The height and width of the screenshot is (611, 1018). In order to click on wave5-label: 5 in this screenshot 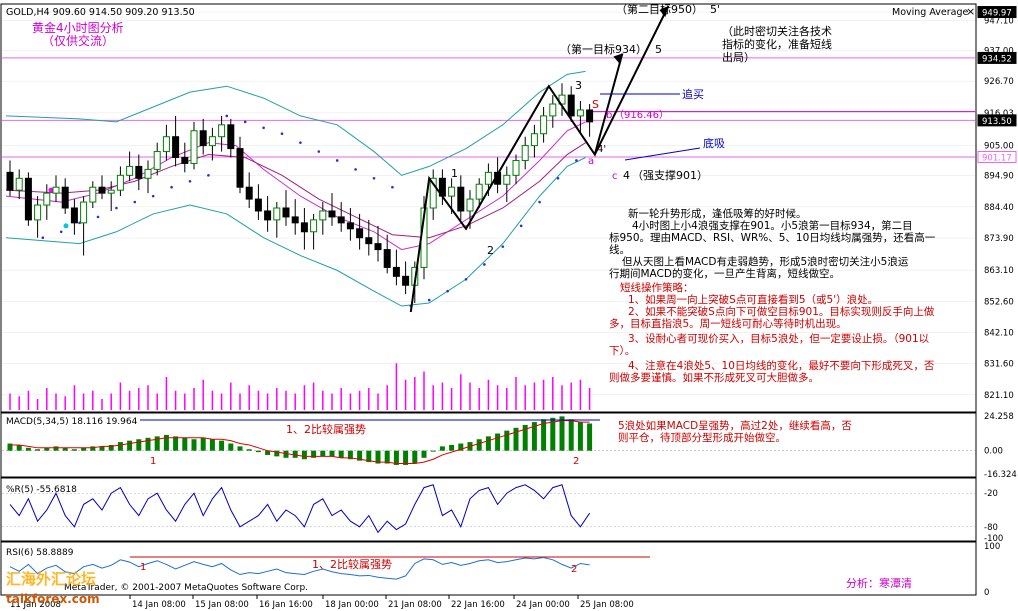, I will do `click(658, 49)`.